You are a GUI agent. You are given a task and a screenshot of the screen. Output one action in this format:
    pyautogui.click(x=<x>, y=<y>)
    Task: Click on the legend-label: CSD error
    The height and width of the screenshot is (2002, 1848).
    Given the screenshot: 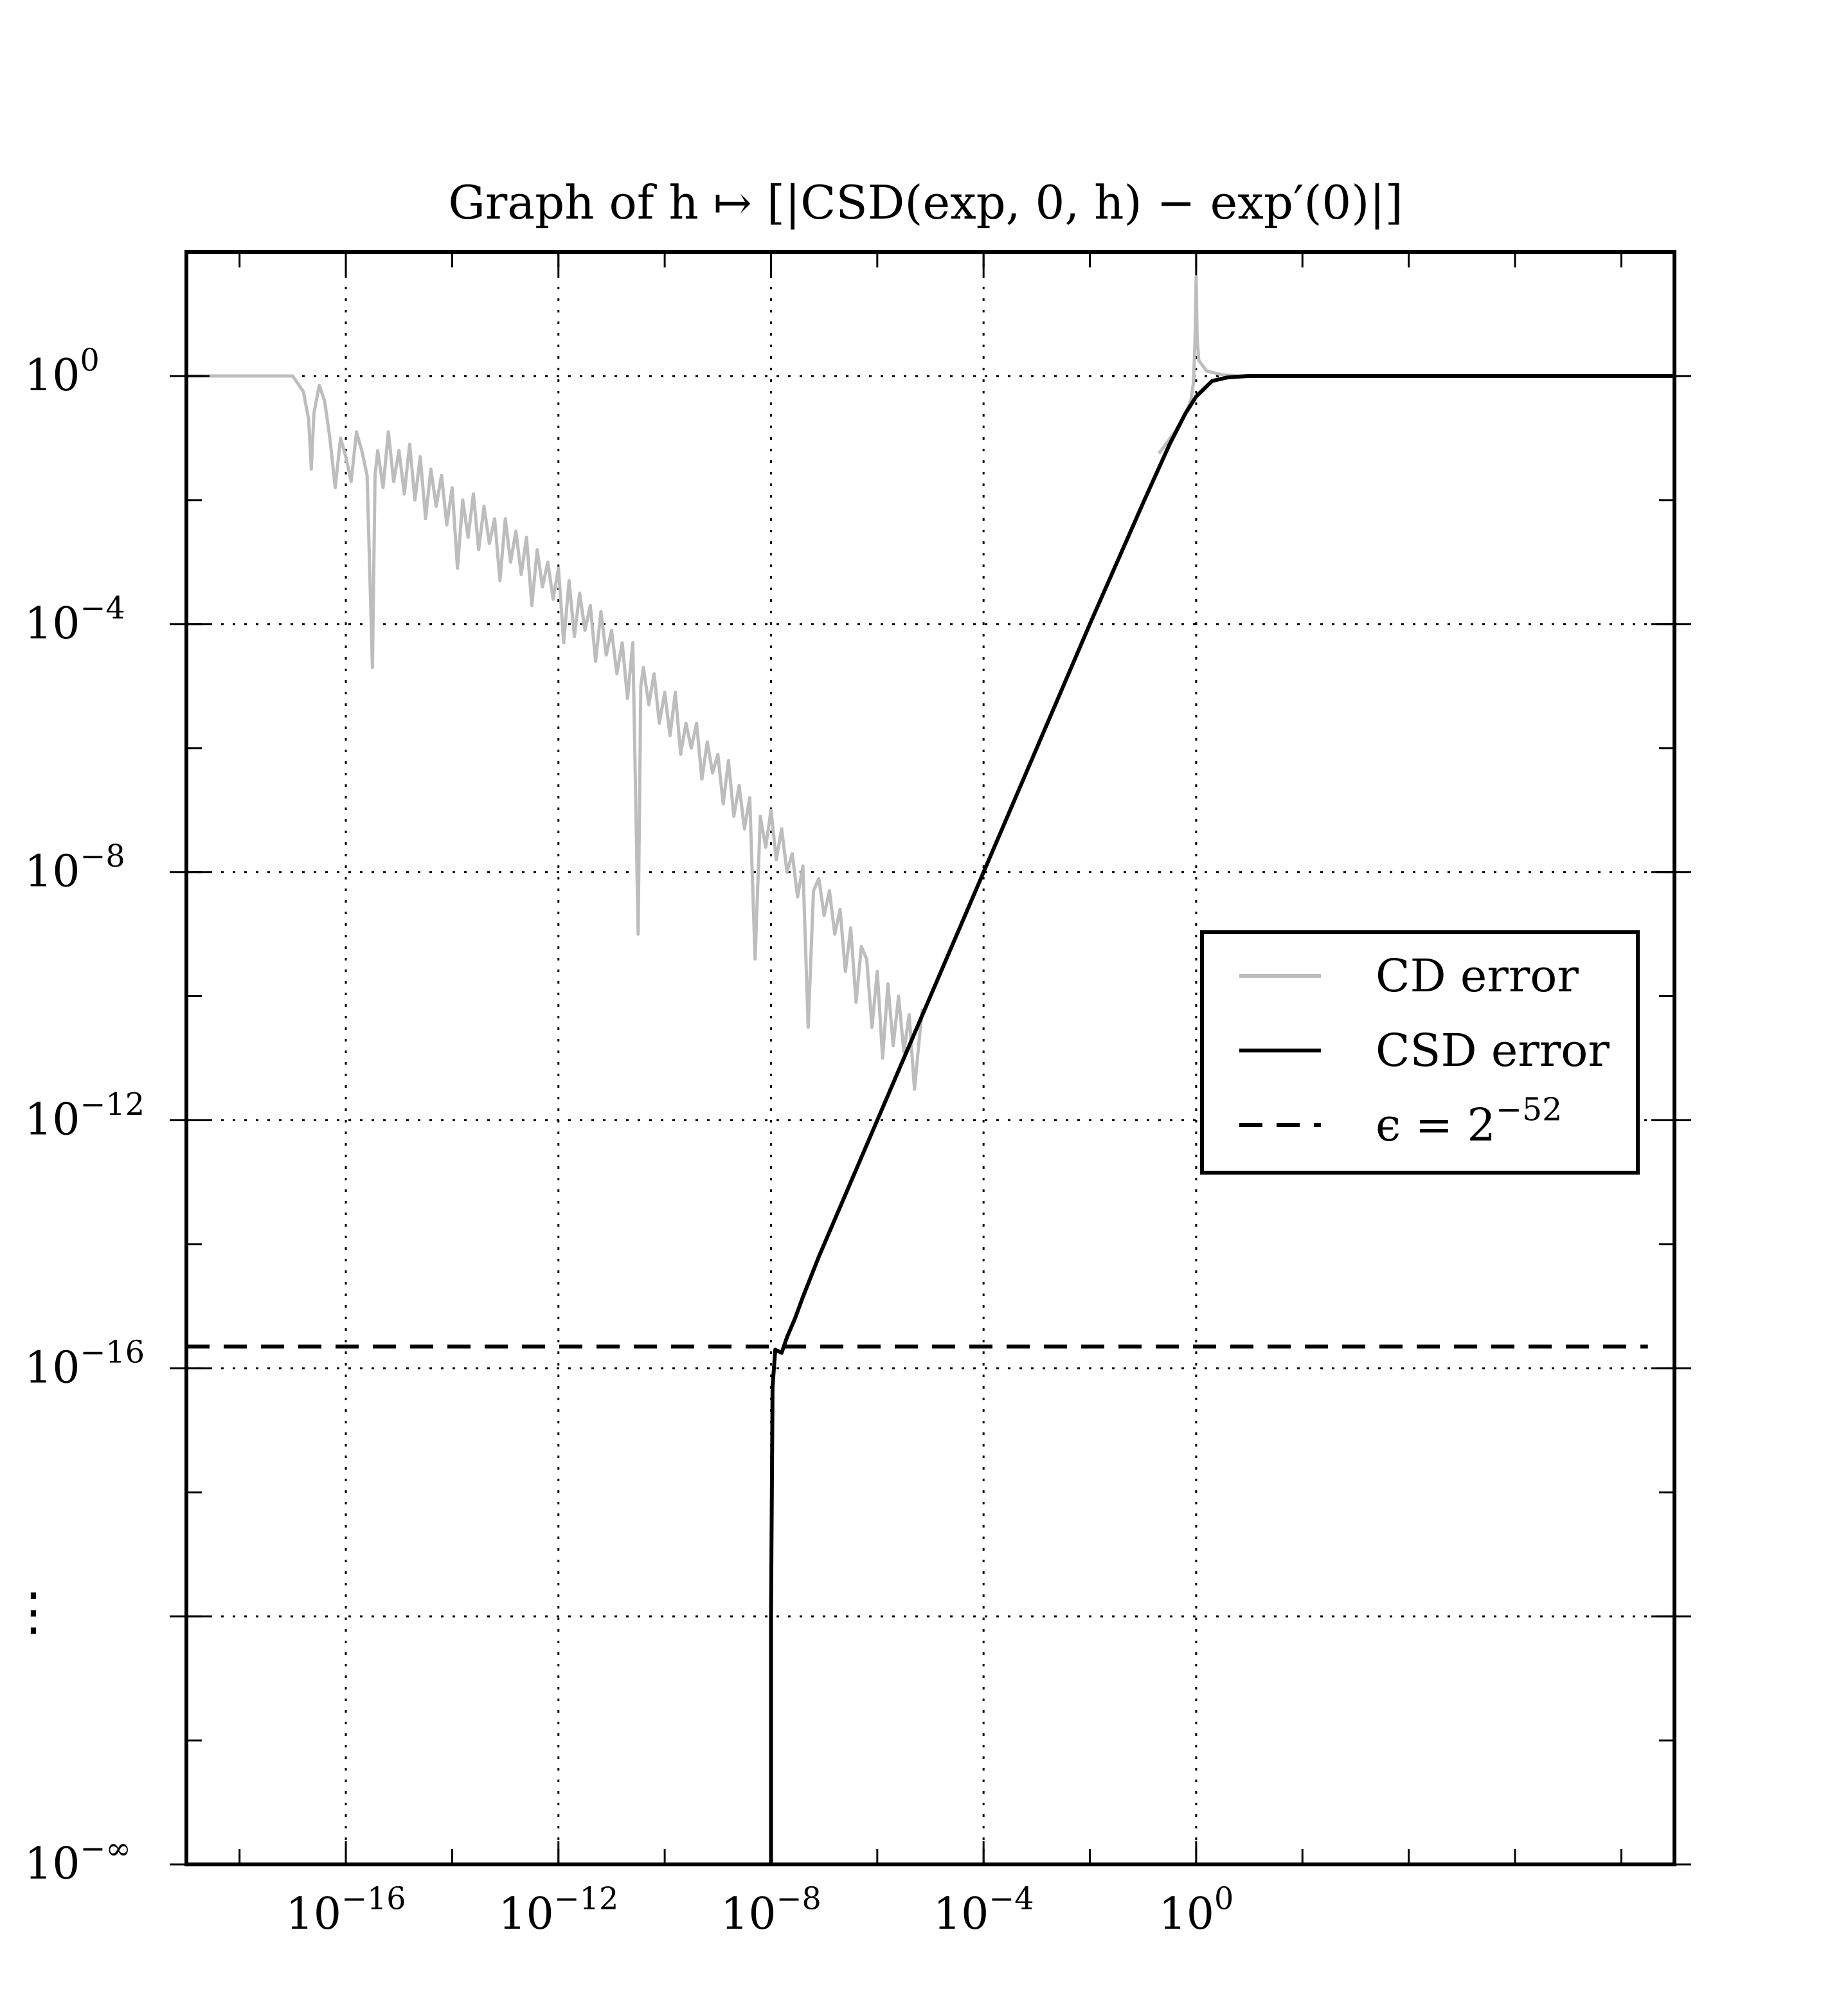 What is the action you would take?
    pyautogui.click(x=1493, y=1050)
    